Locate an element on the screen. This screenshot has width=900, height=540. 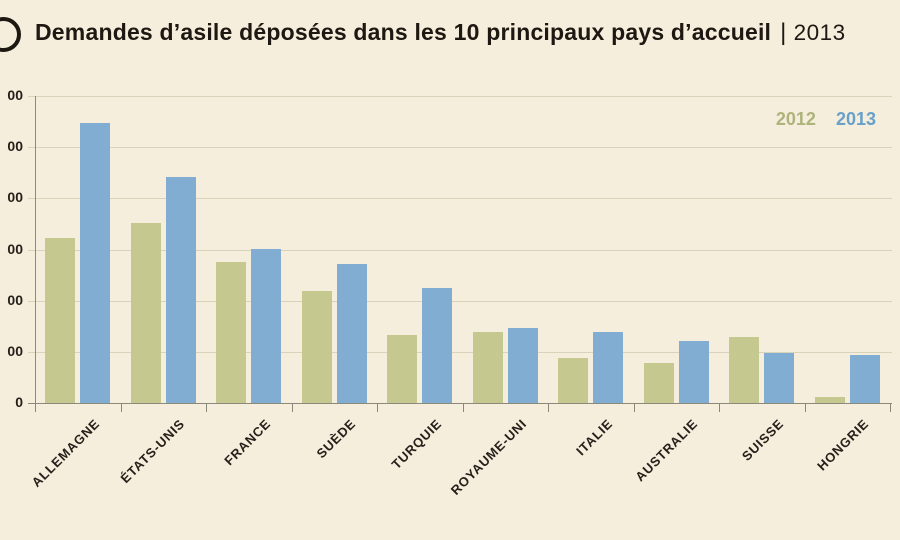
bar-2013-états-unis is located at coordinates (180, 290).